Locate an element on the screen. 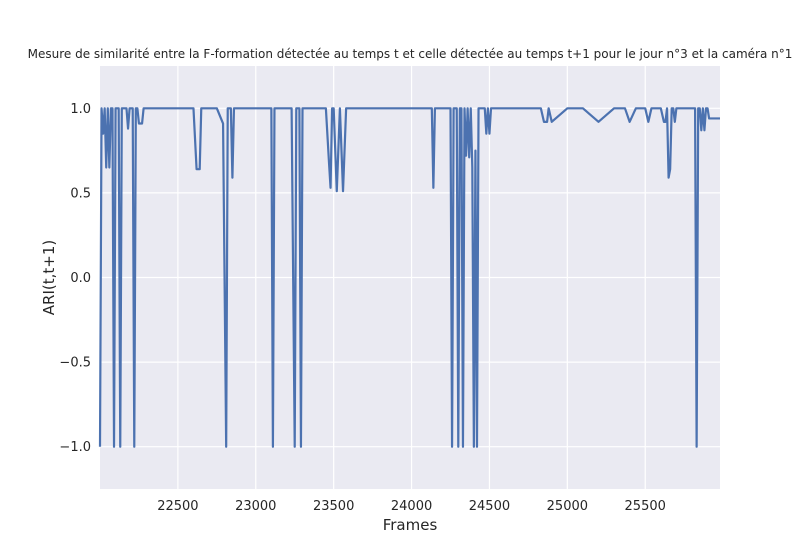  y-tick-label: −0.5 is located at coordinates (75, 363).